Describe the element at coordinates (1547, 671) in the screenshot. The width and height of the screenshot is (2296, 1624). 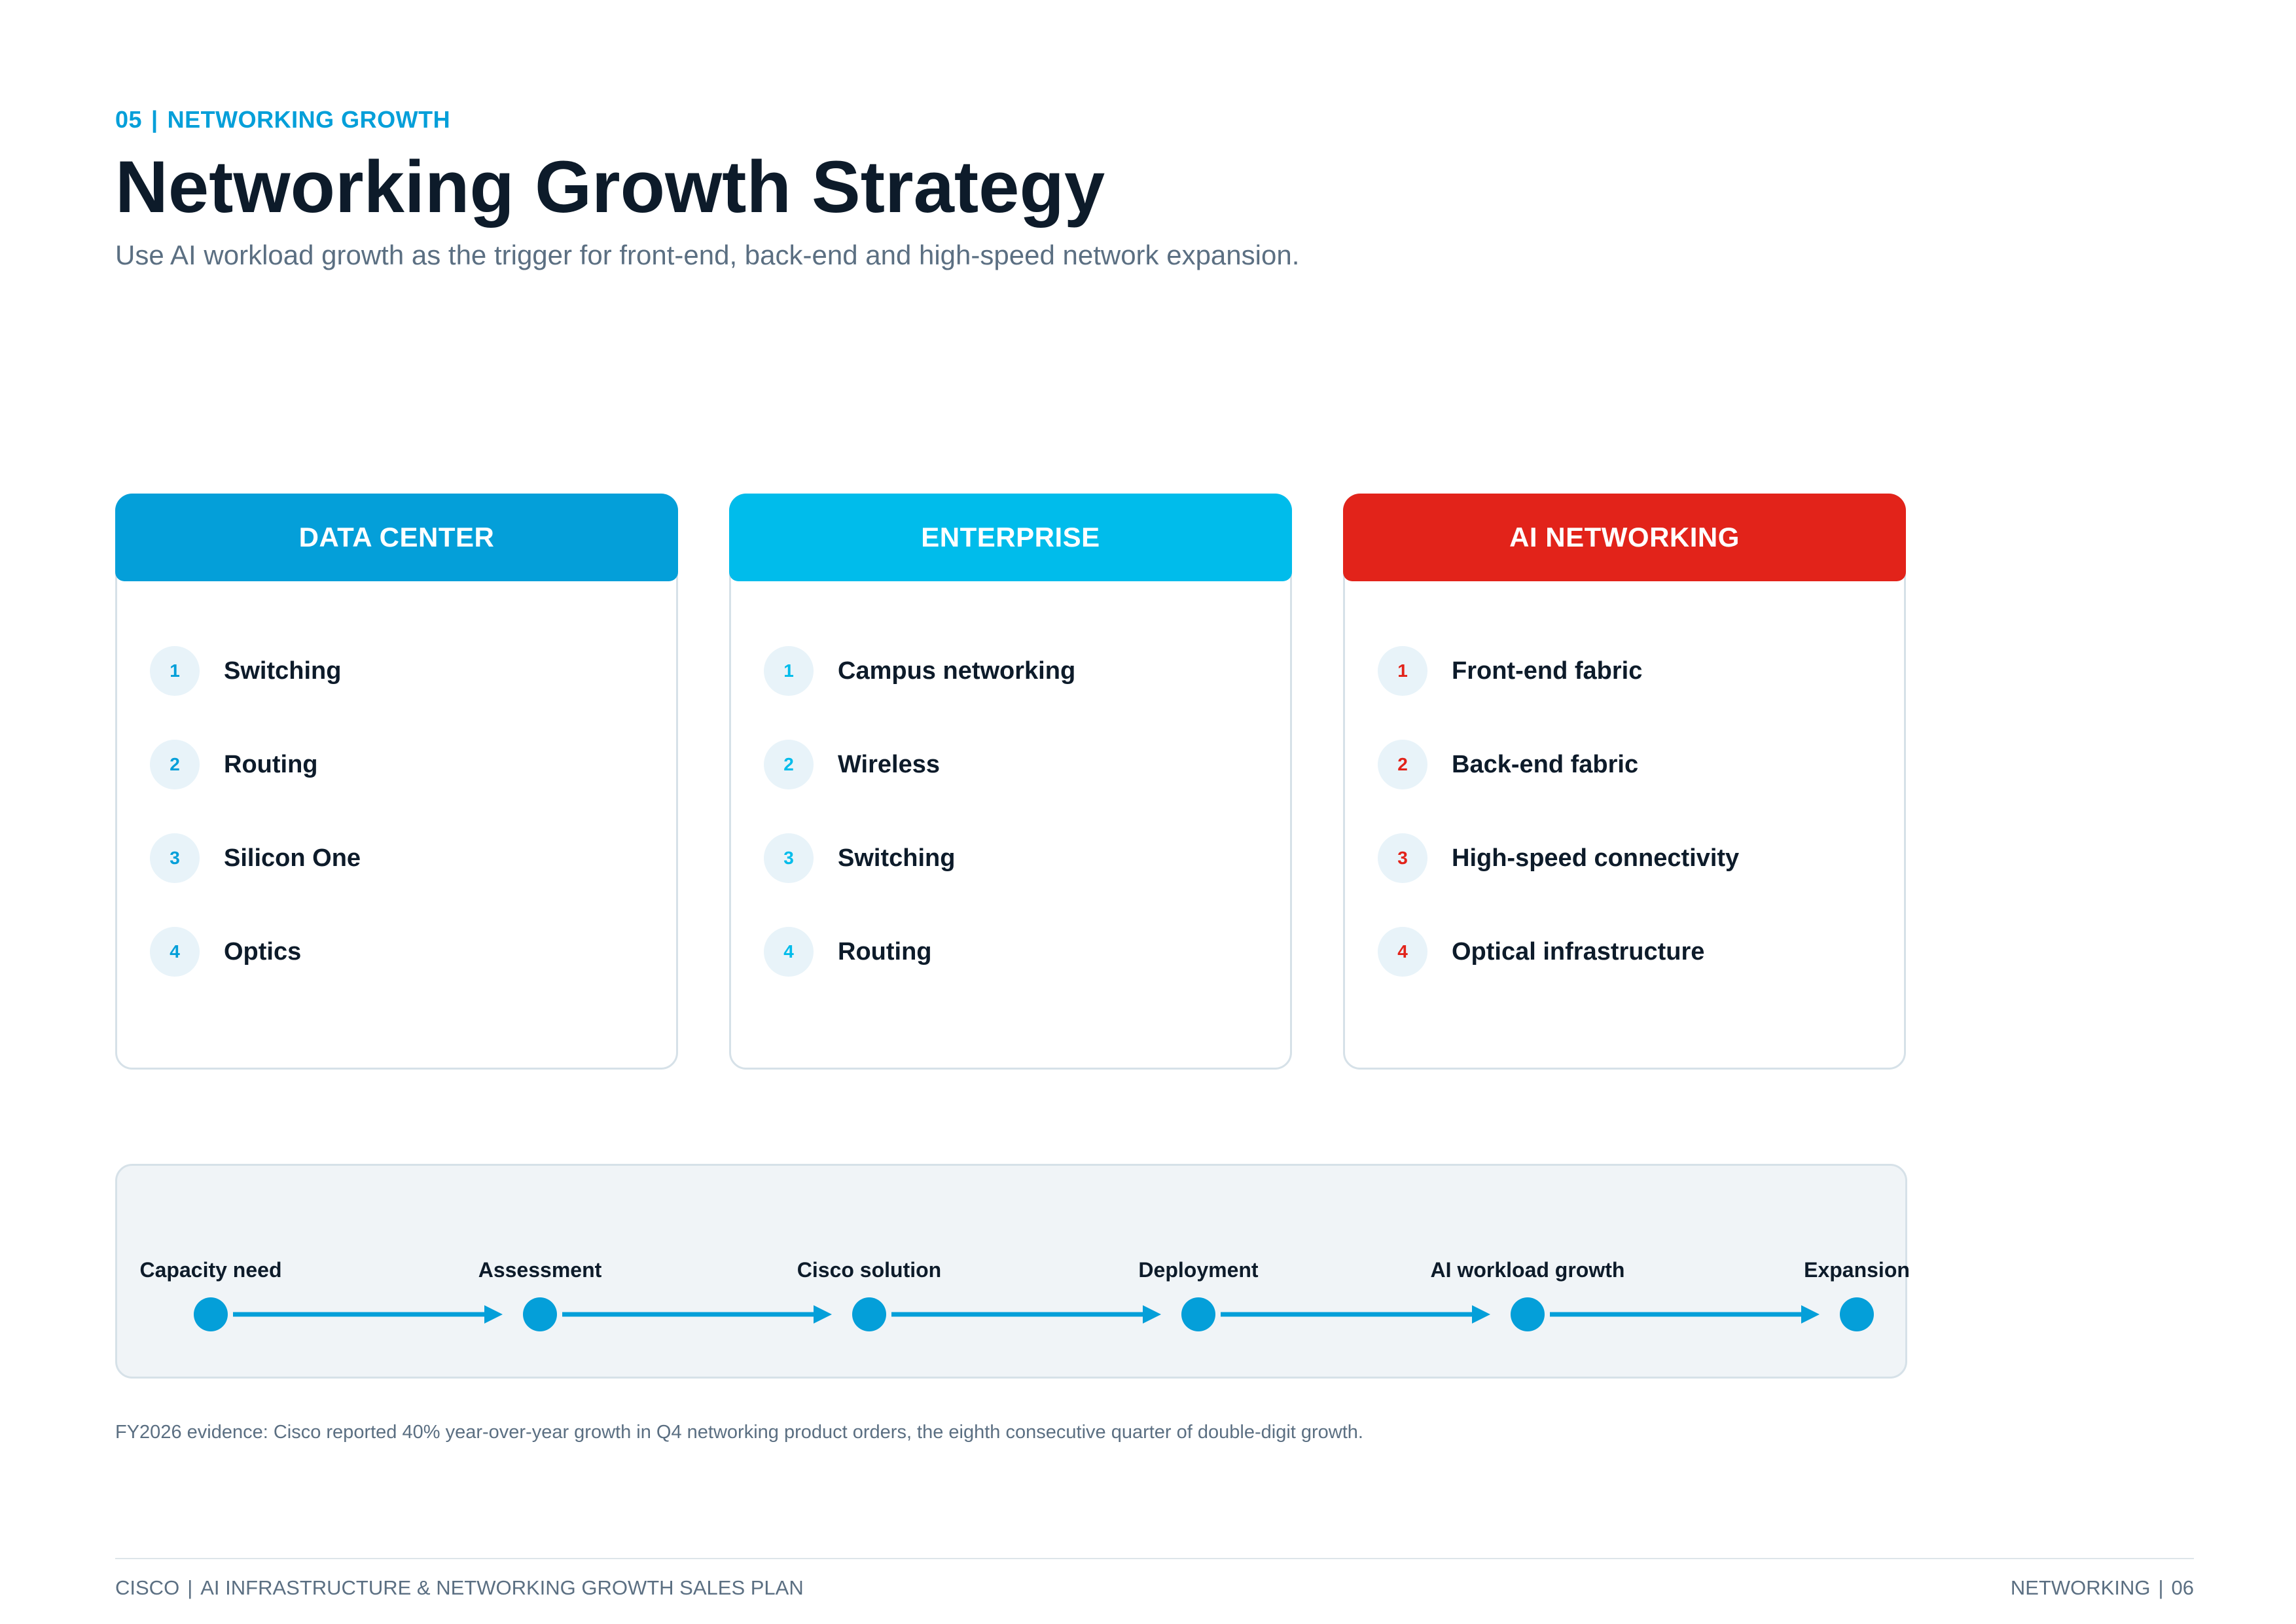
I see `item-label: Front-end fabric` at that location.